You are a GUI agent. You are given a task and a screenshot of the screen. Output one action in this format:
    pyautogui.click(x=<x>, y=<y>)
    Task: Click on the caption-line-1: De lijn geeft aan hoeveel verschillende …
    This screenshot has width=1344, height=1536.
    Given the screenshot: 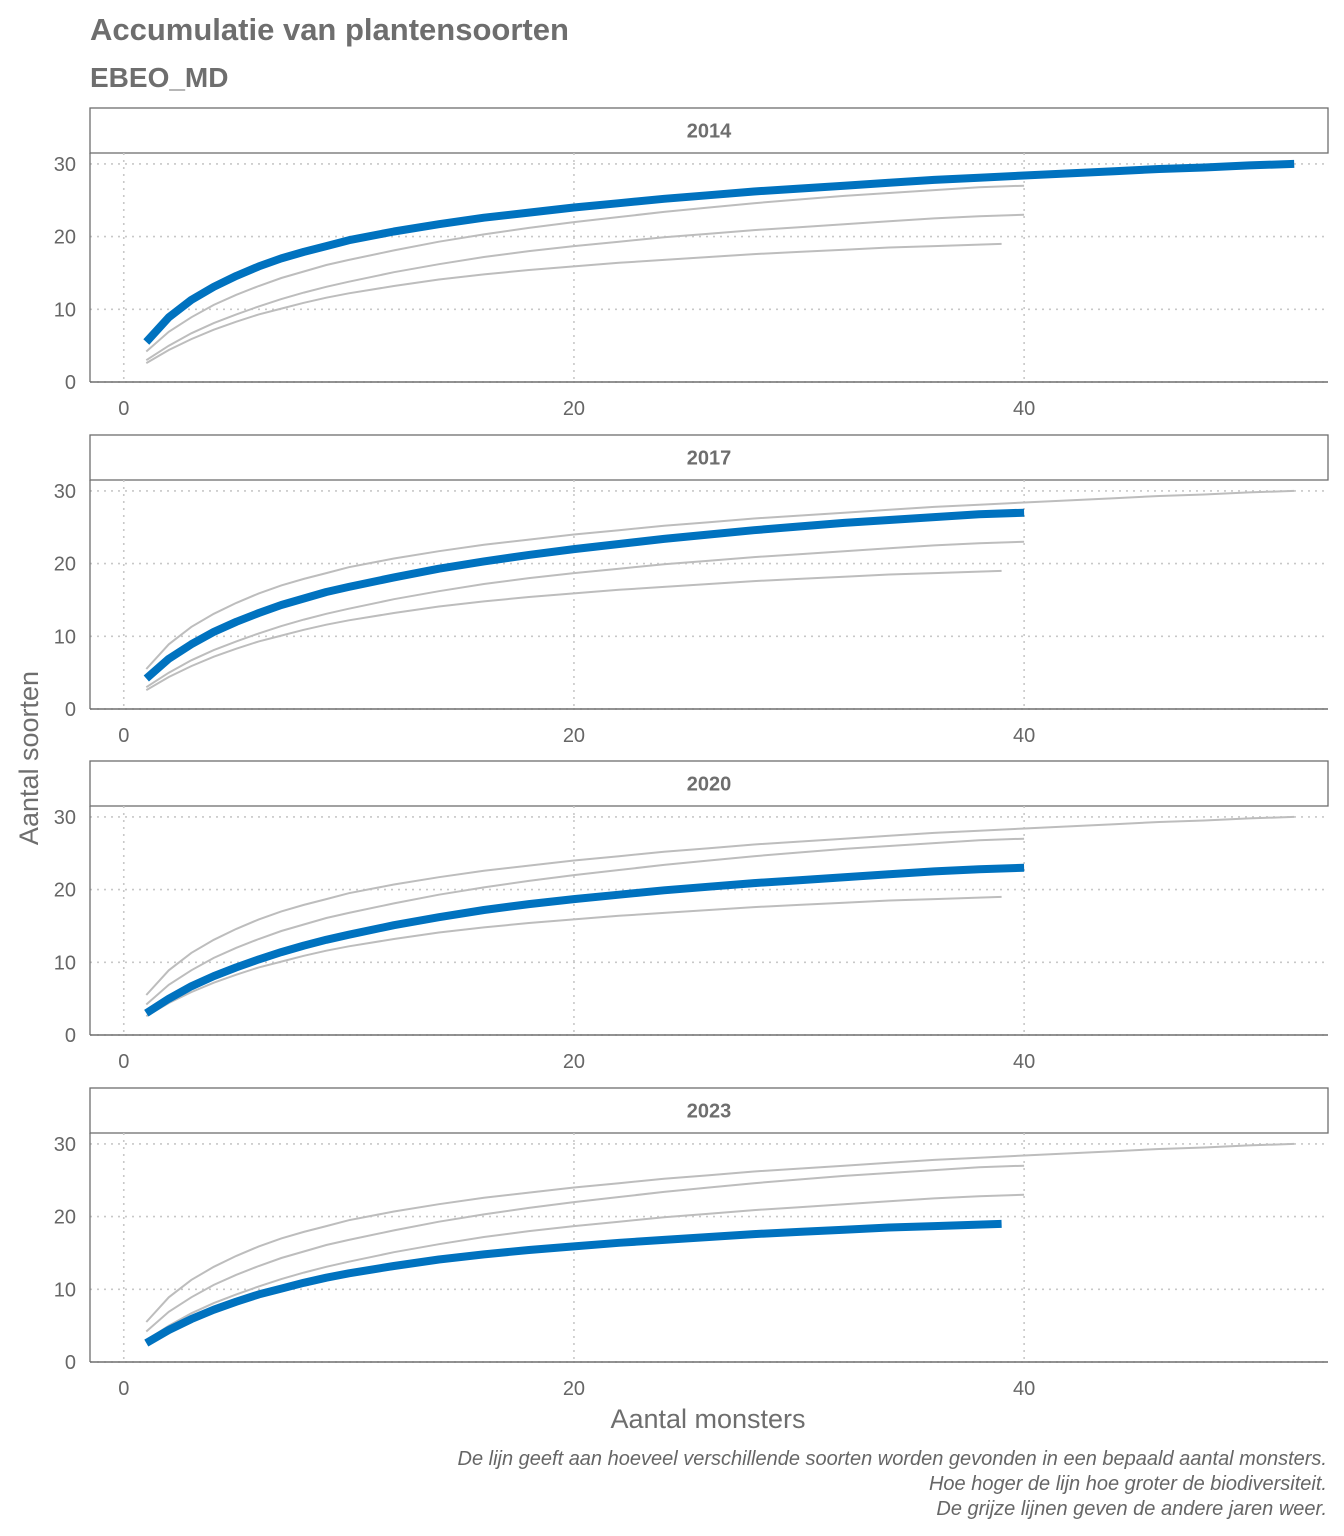 What is the action you would take?
    pyautogui.click(x=892, y=1459)
    